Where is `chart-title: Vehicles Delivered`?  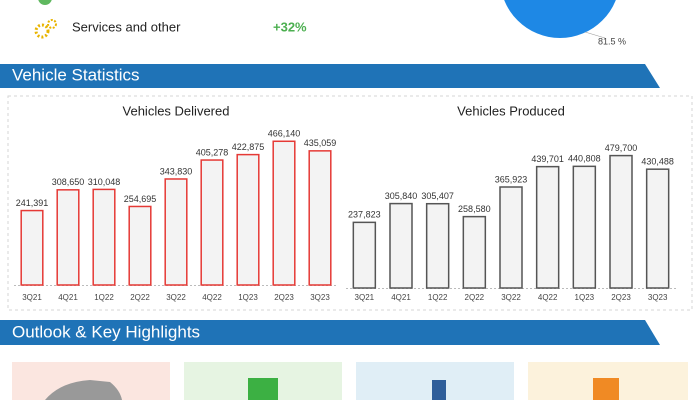
chart-title: Vehicles Delivered is located at coordinates (176, 110).